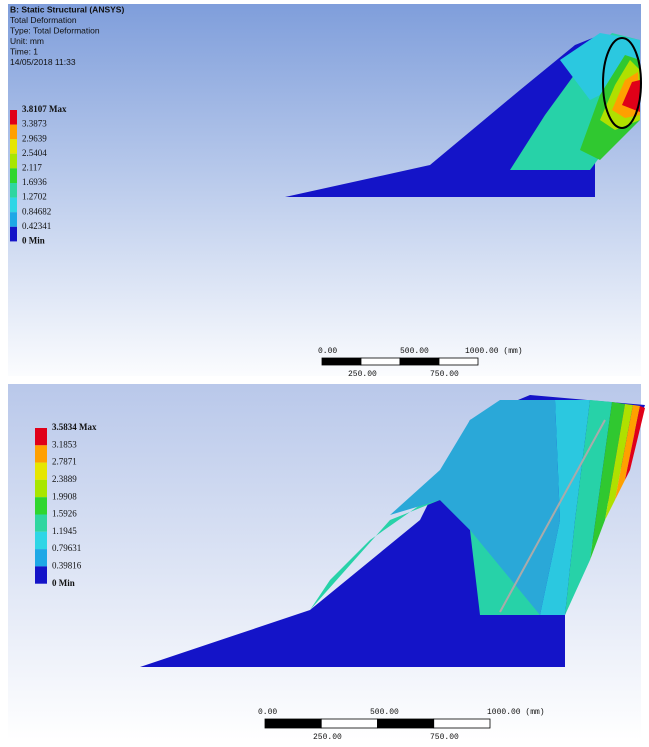 The width and height of the screenshot is (649, 747). What do you see at coordinates (64, 444) in the screenshot?
I see `legend-label: 3.1853` at bounding box center [64, 444].